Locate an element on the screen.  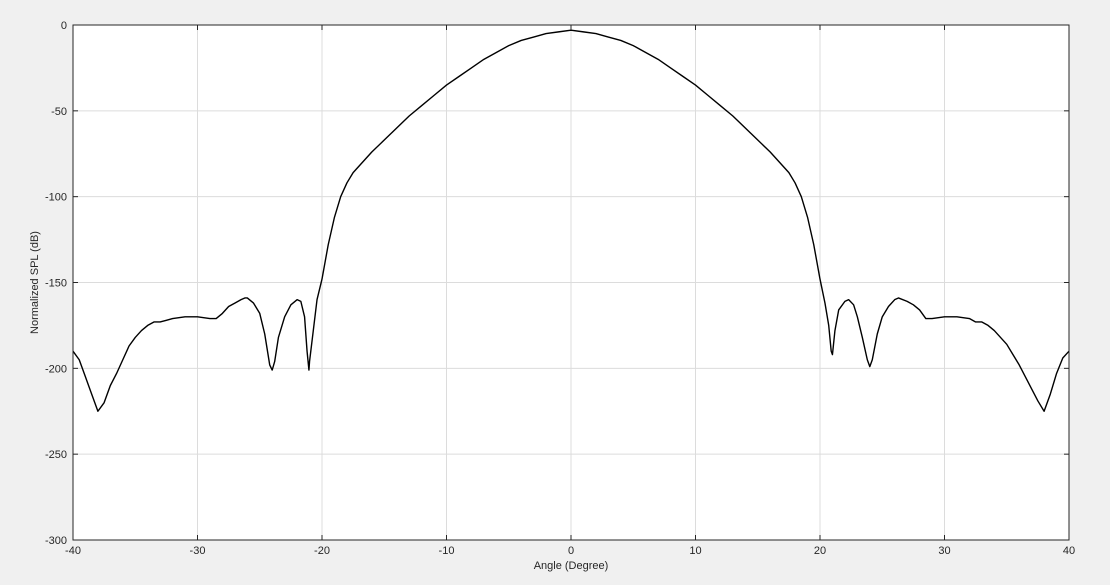
x-tick-label: 0 is located at coordinates (571, 551).